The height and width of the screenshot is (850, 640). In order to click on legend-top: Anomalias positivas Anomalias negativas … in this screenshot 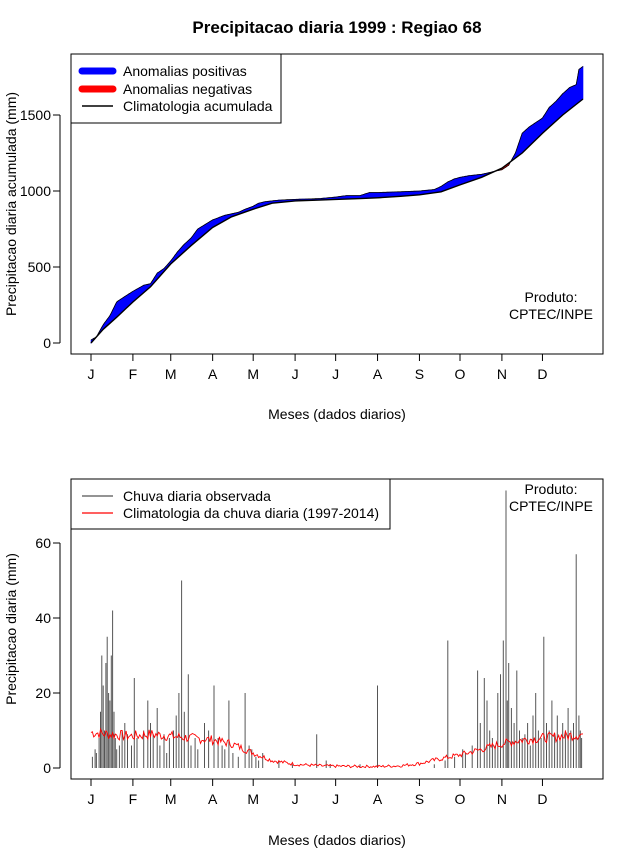, I will do `click(176, 88)`.